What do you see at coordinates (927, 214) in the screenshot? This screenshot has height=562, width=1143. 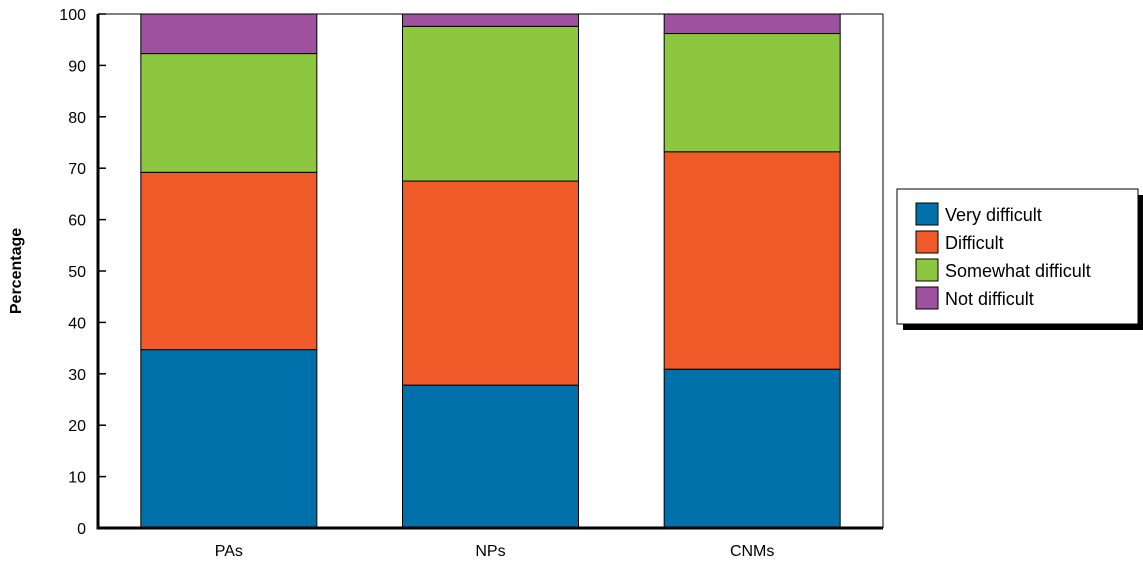 I see `legend-swatch-very-difficult` at bounding box center [927, 214].